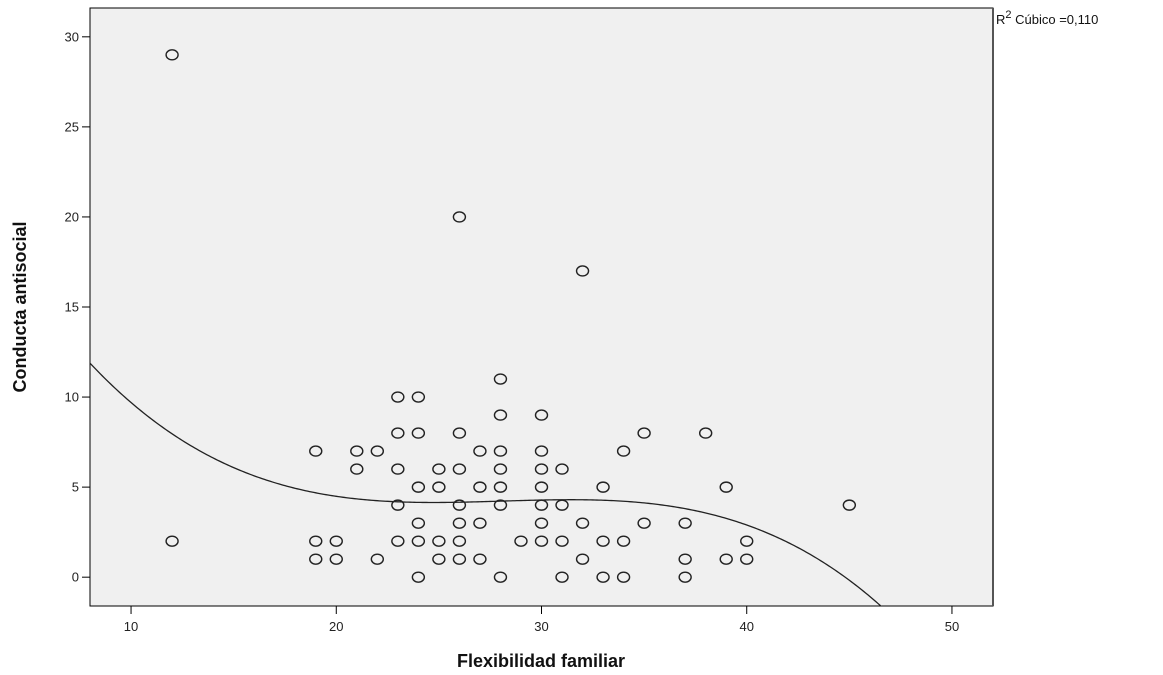 The image size is (1163, 675). Describe the element at coordinates (72, 126) in the screenshot. I see `y-tick-label: 25` at that location.